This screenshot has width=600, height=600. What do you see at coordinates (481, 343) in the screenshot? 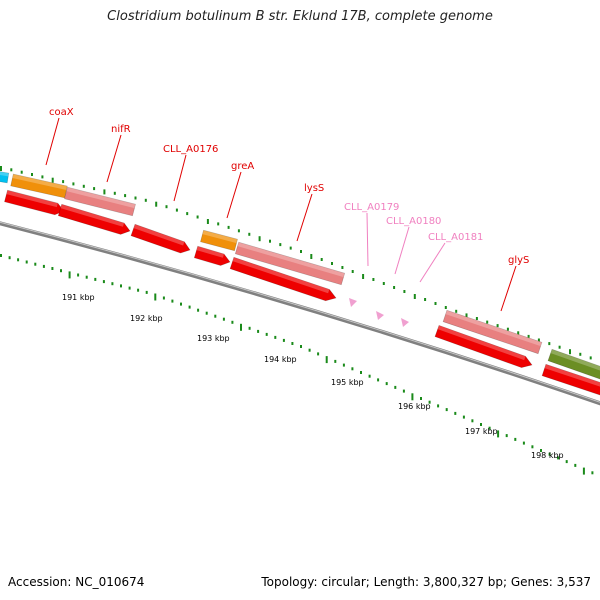
I see `gene-red-6-sheen` at bounding box center [481, 343].